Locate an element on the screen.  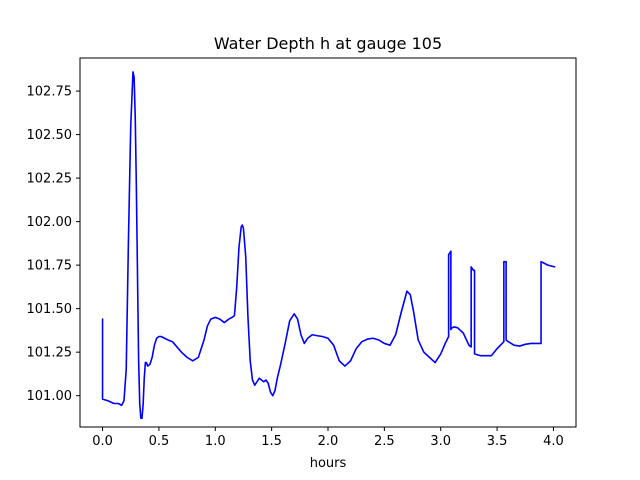
x-tick-label: 3.5 is located at coordinates (497, 441).